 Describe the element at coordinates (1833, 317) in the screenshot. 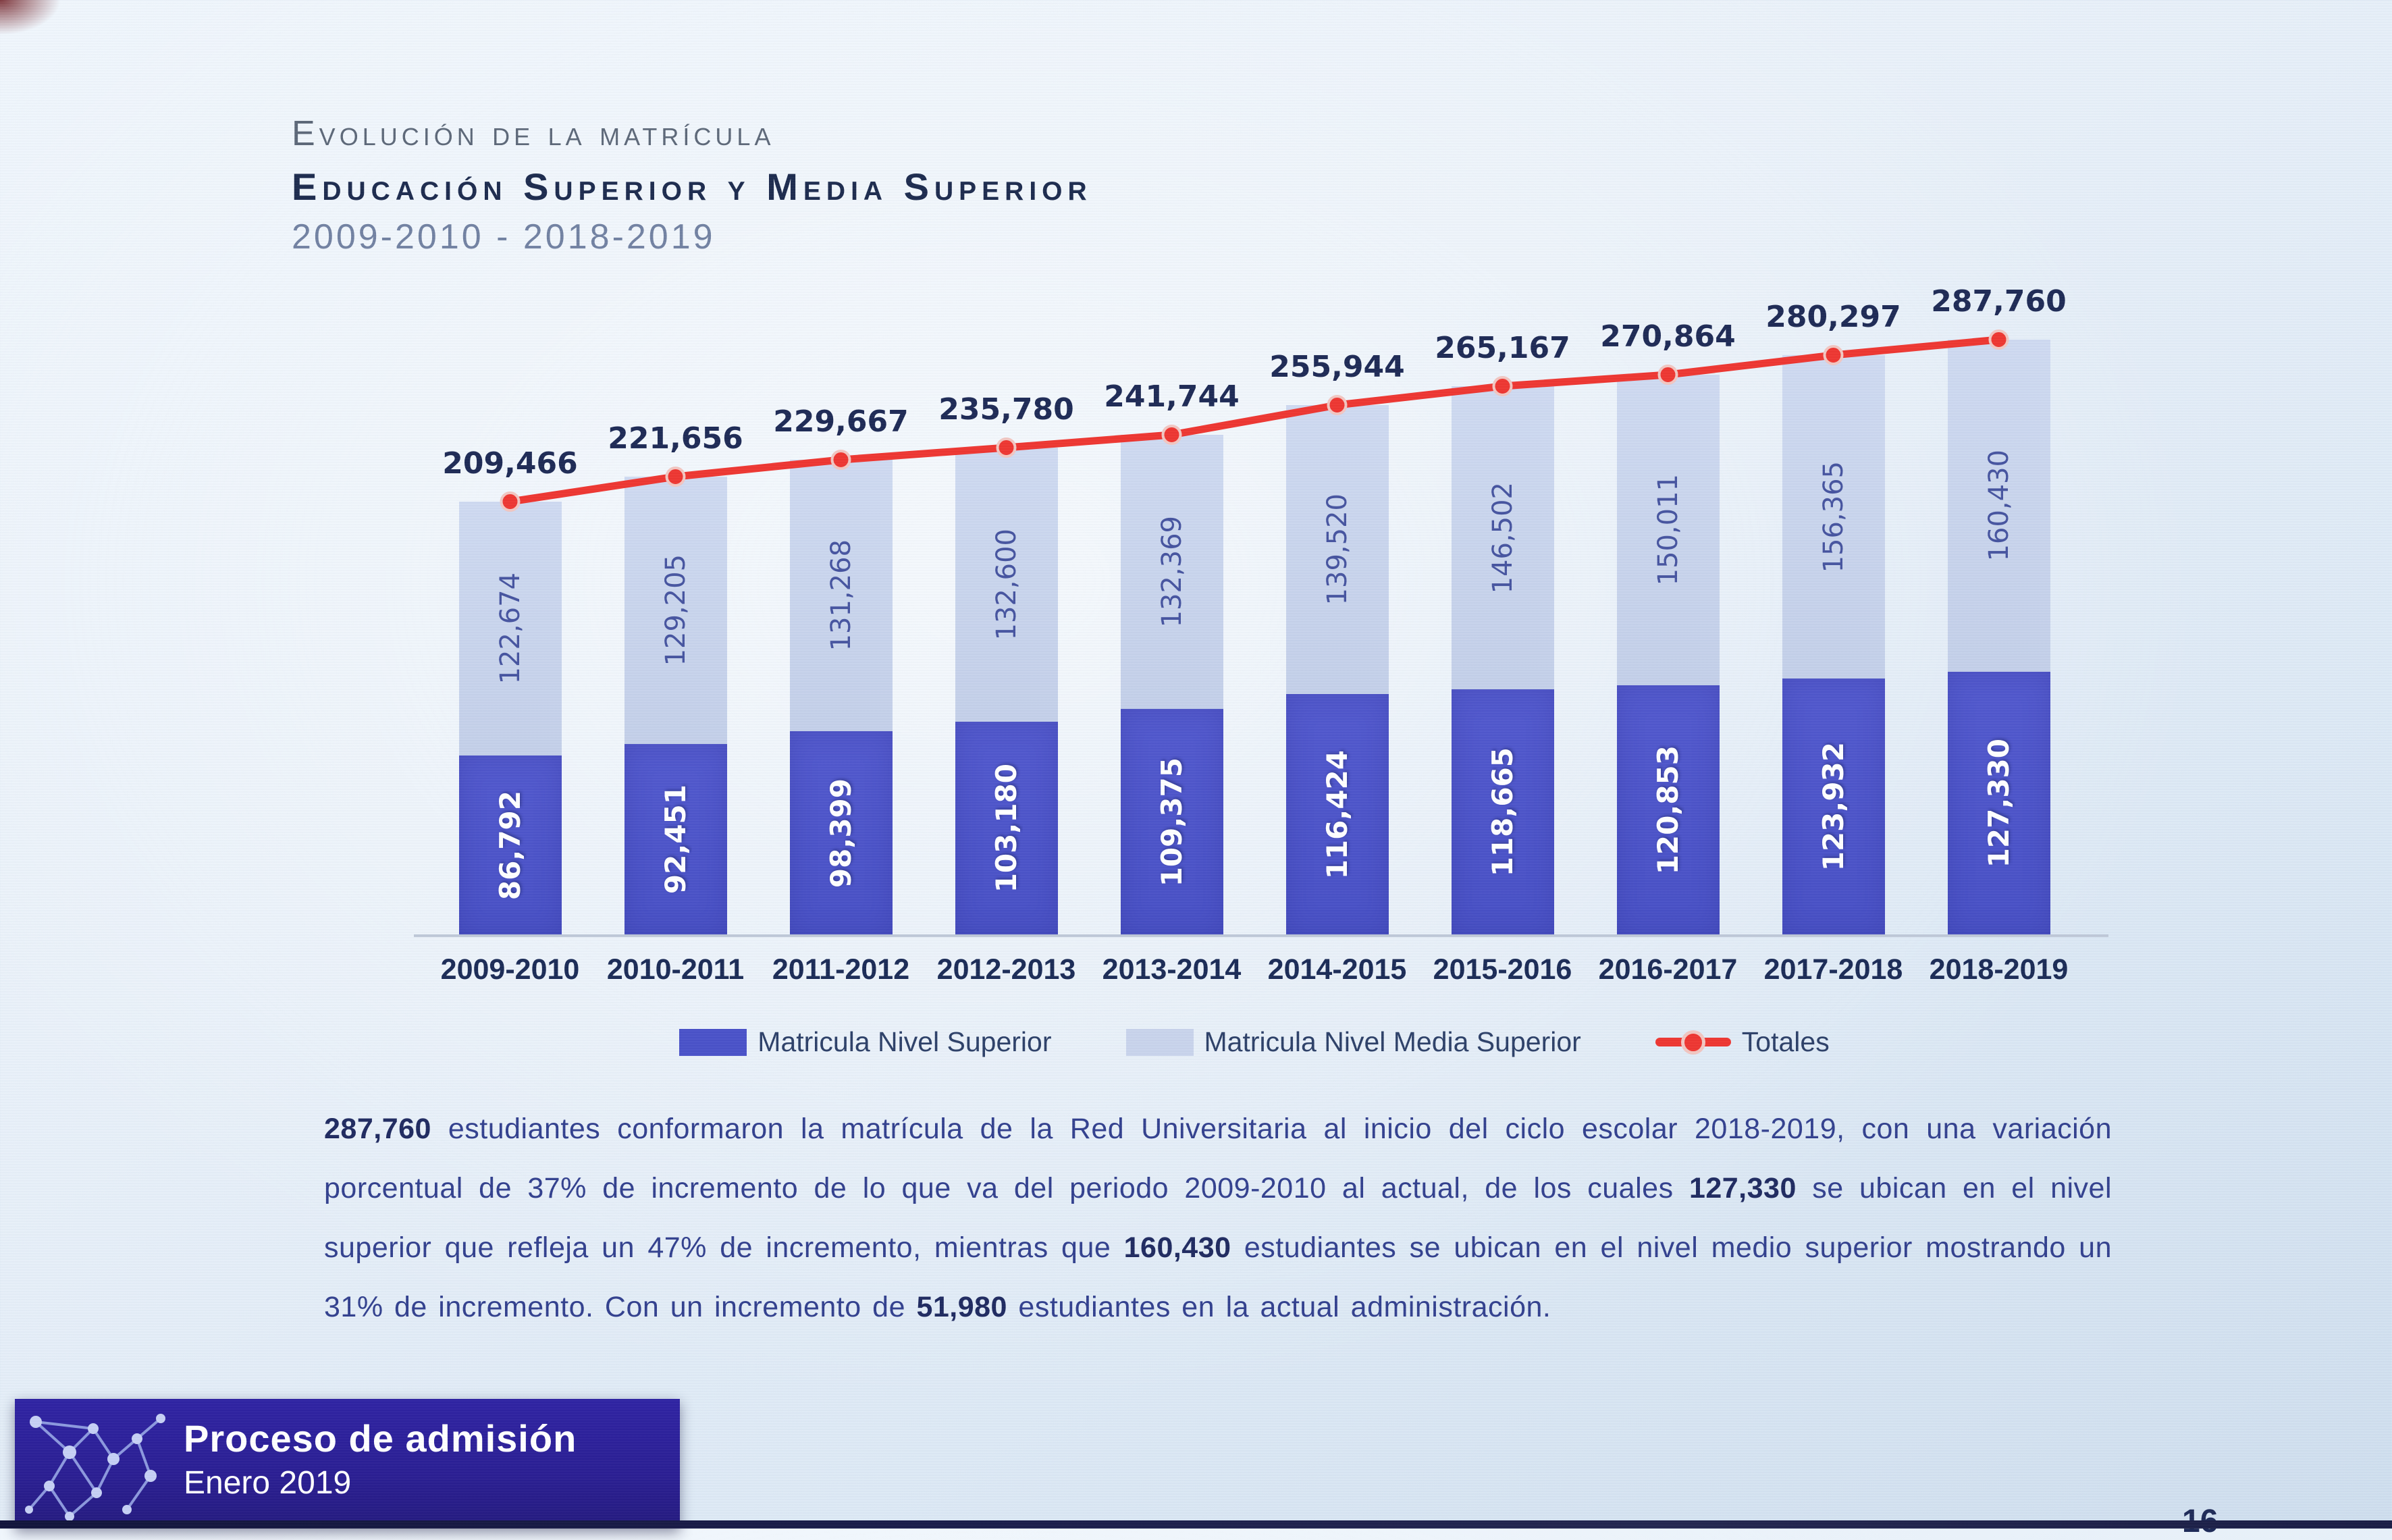

I see `total-label: 280,297` at that location.